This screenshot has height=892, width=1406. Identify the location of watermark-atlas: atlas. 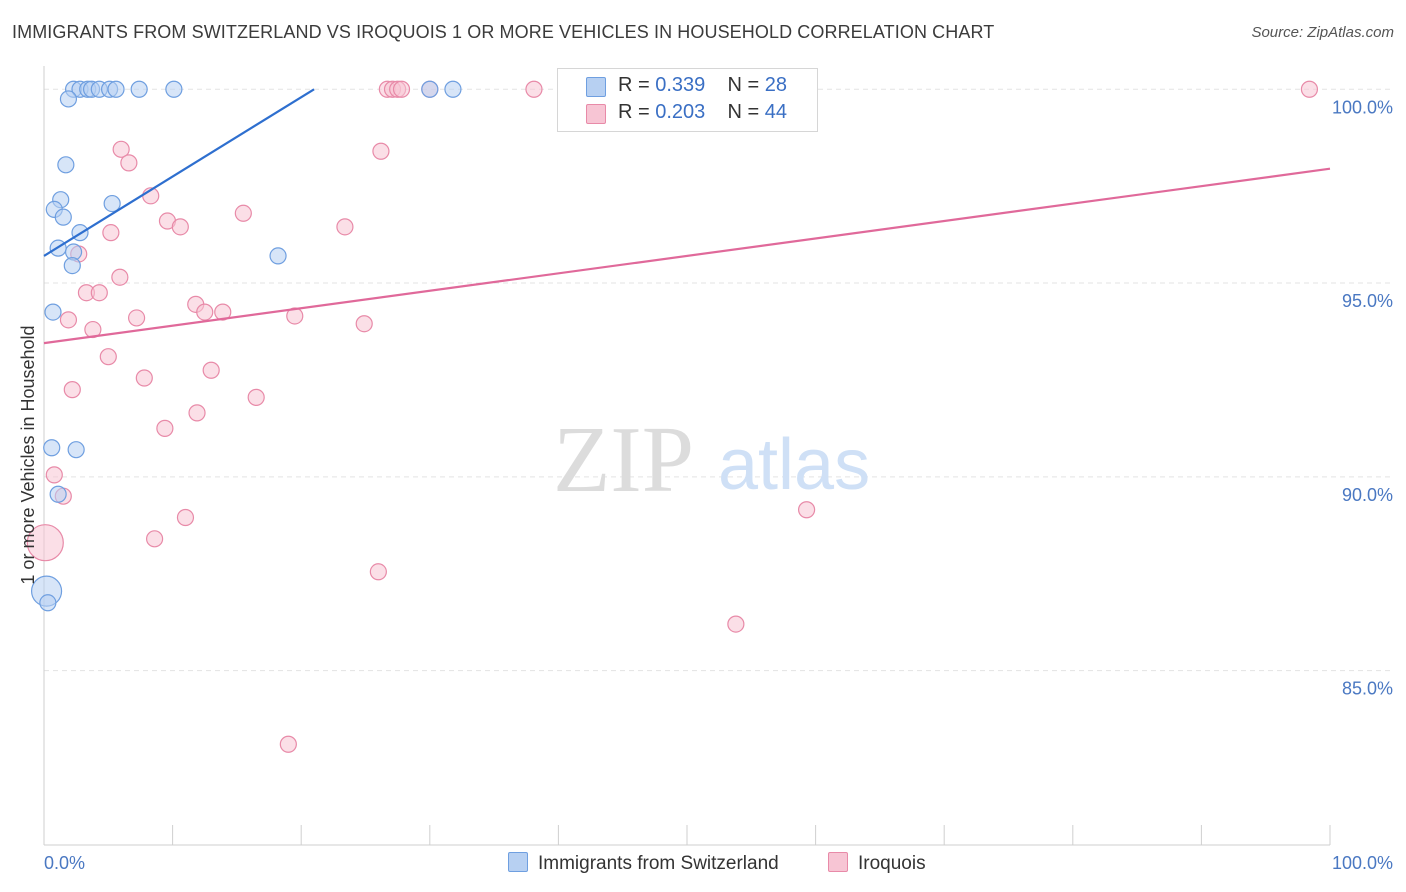
(794, 465).